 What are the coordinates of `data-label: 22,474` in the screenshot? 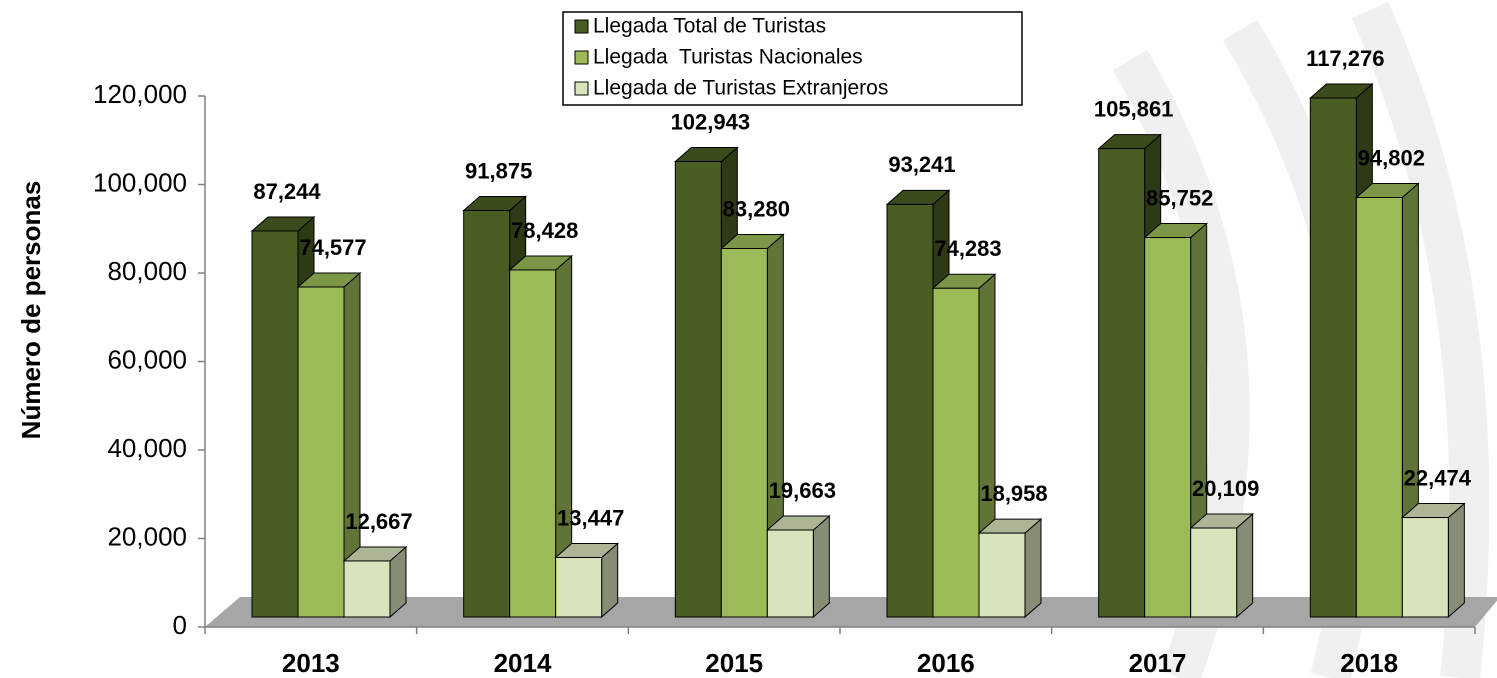 It's located at (1438, 477).